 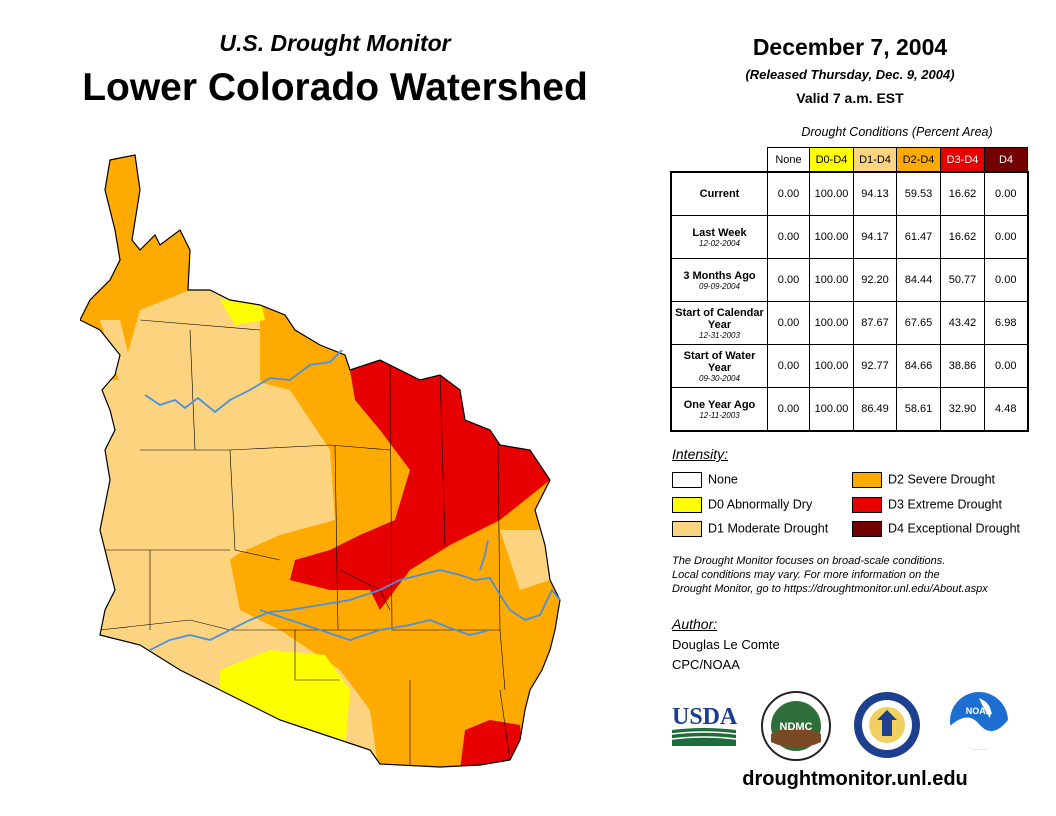 What do you see at coordinates (875, 280) in the screenshot?
I see `cell: 92.20` at bounding box center [875, 280].